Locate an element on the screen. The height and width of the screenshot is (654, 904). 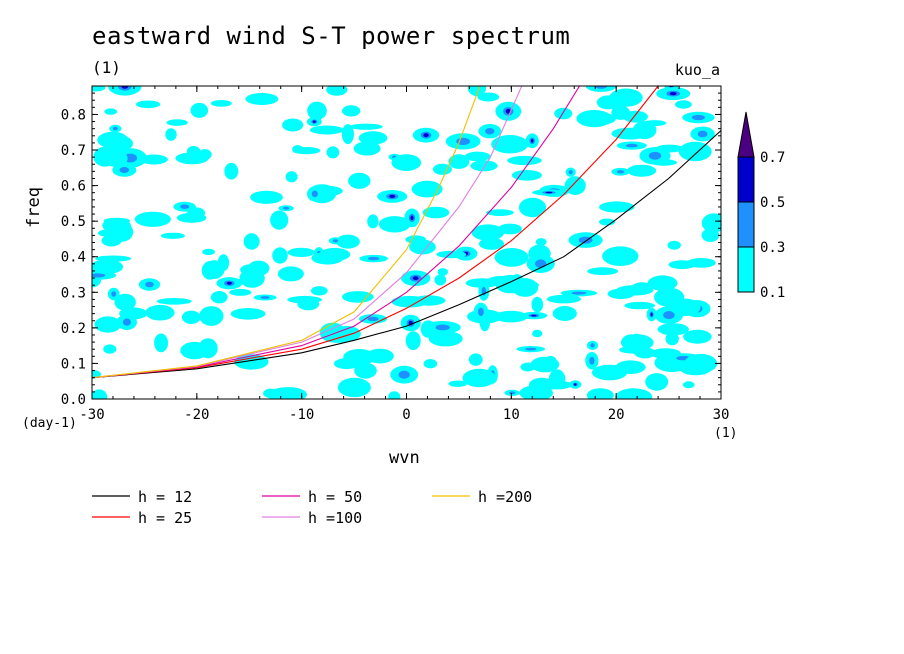
chart-title: eastward wind S-T power spectrum is located at coordinates (331, 36).